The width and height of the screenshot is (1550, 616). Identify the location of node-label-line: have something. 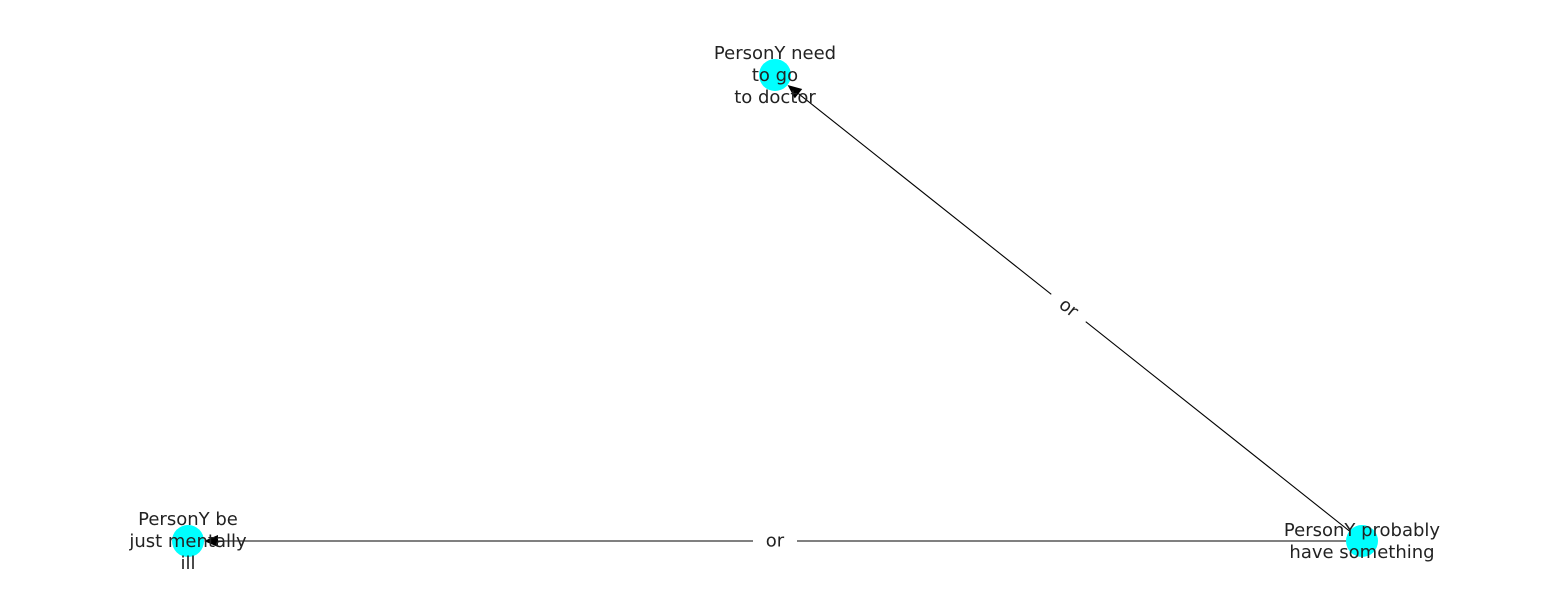
(1361, 552).